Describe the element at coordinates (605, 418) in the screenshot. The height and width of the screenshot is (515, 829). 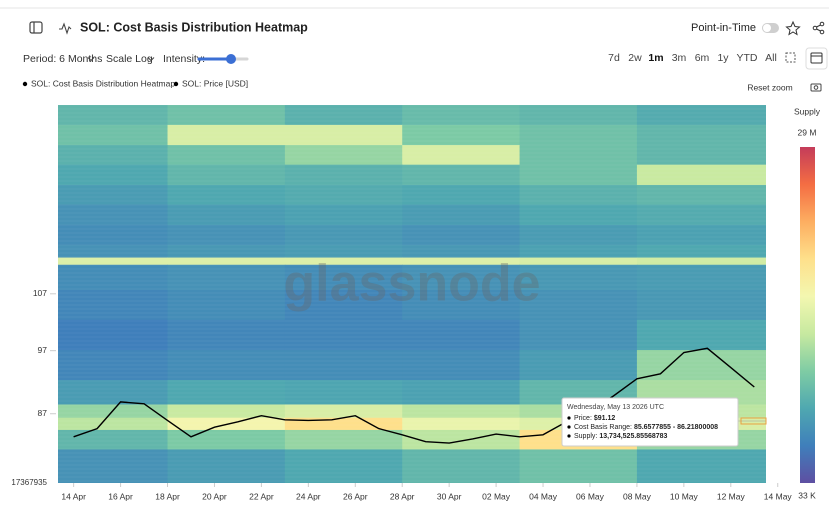
I see `tooltip-value: $91.12` at that location.